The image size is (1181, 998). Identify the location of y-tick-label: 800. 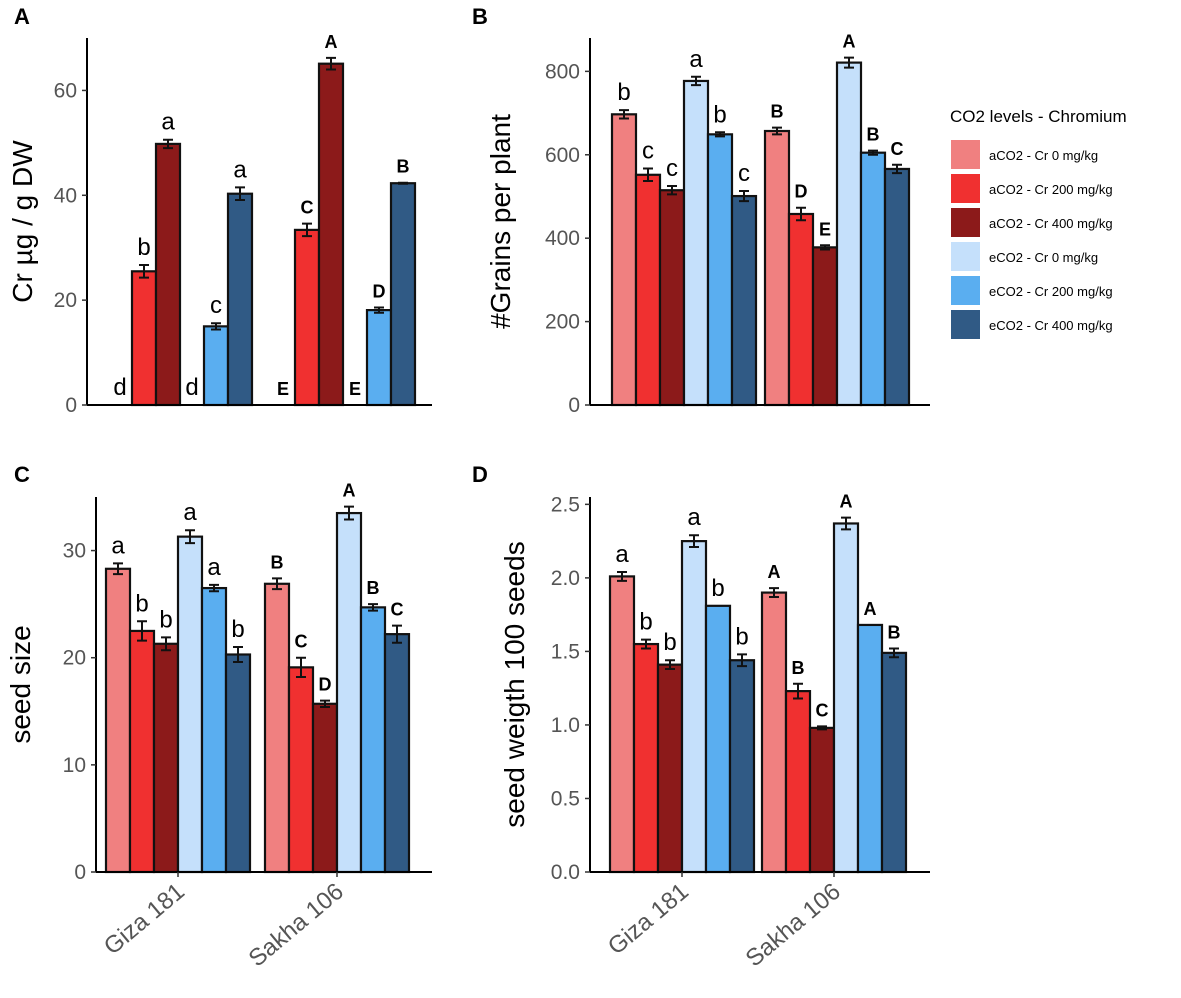
(562, 71).